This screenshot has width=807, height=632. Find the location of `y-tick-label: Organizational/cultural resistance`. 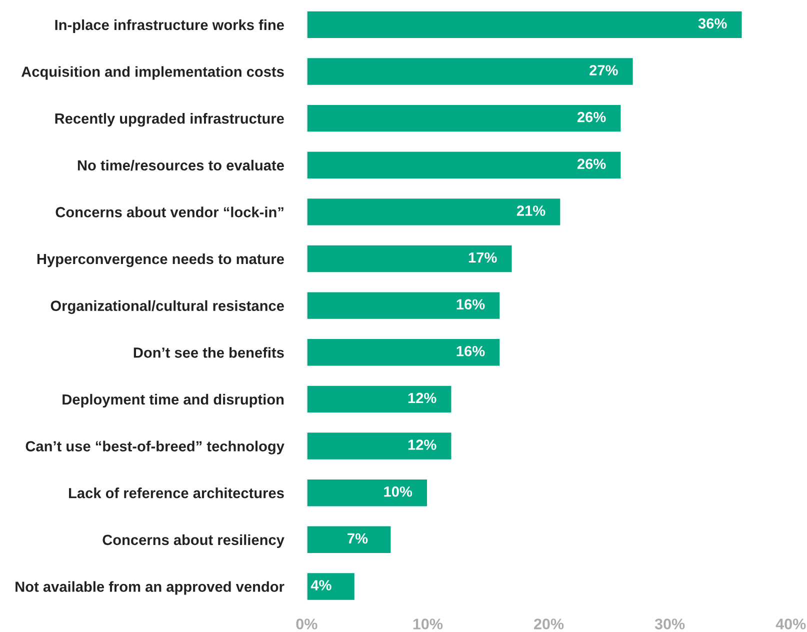

y-tick-label: Organizational/cultural resistance is located at coordinates (167, 307).